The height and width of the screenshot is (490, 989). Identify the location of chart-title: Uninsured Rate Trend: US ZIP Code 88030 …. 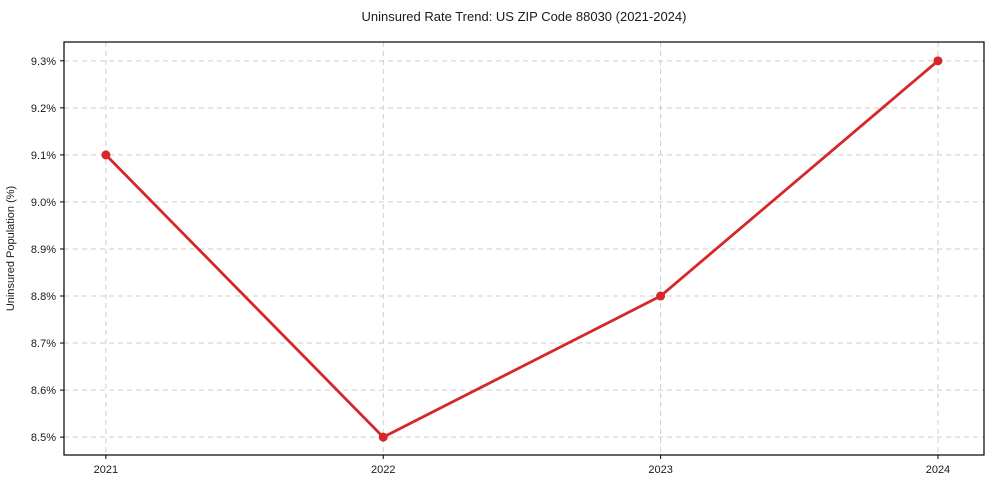
(524, 16).